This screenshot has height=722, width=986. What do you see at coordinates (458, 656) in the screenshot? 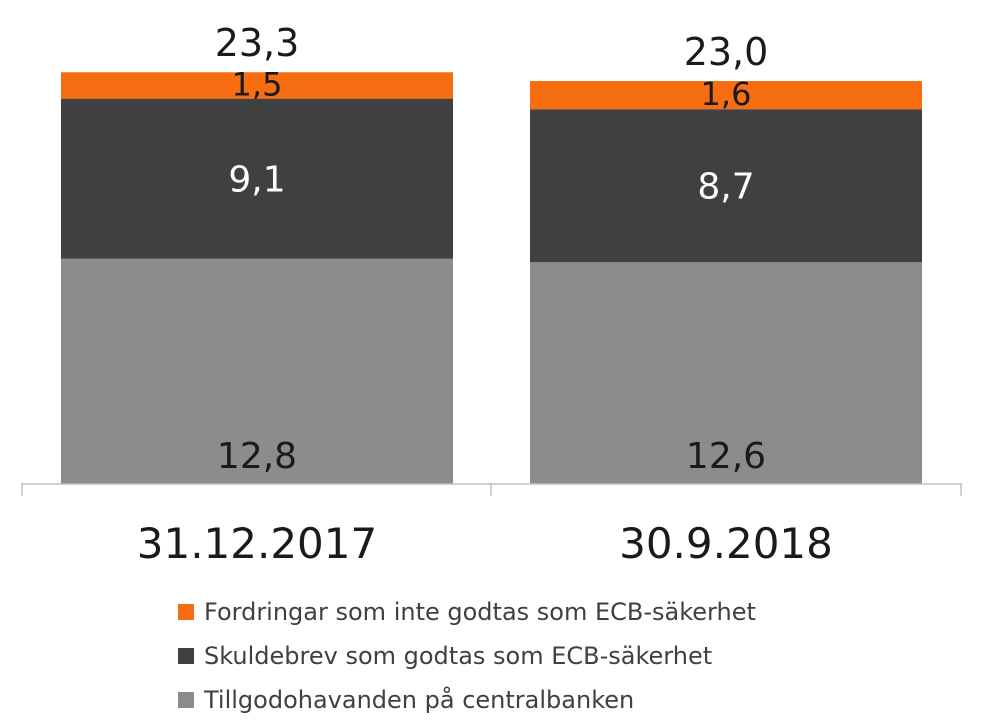
I see `legend-label-1: Skuldebrev som godtas som ECB-säkerhet` at bounding box center [458, 656].